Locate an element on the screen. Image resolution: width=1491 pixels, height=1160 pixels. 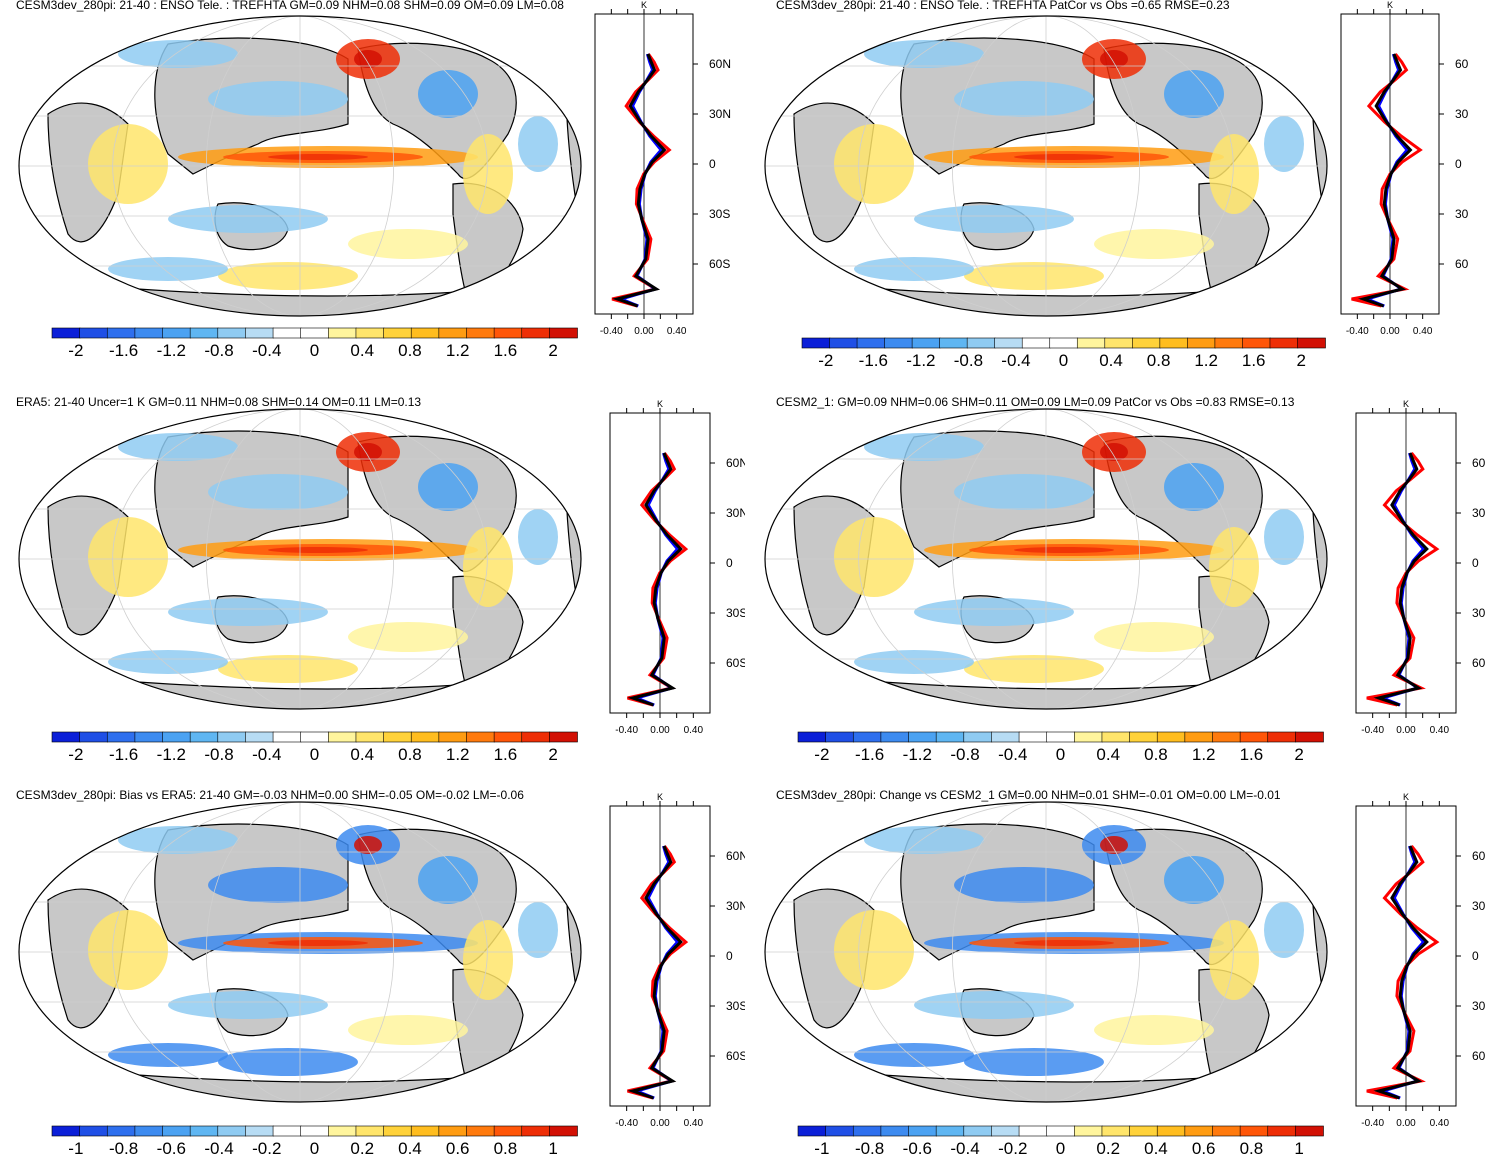
map-border is located at coordinates (1046, 952).